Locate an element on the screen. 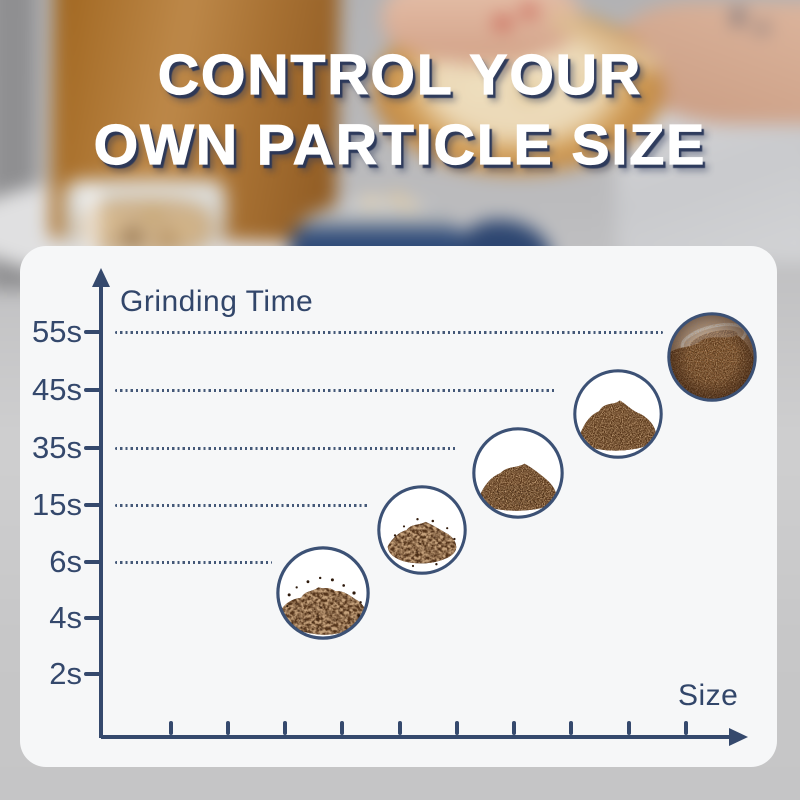 The image size is (800, 800). y-tick-label-15s: 15s is located at coordinates (57, 504).